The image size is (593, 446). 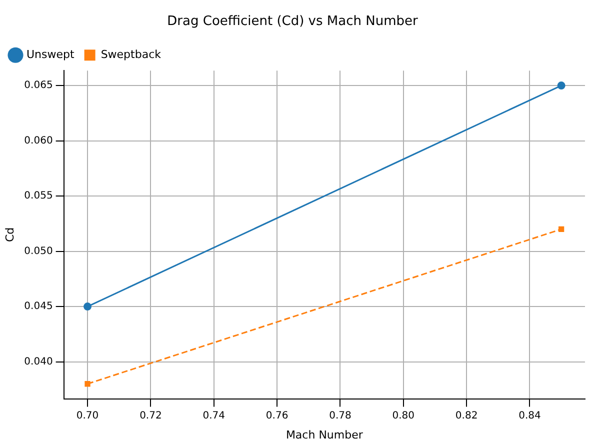 I want to click on x-tick-label: 0.84, so click(x=529, y=416).